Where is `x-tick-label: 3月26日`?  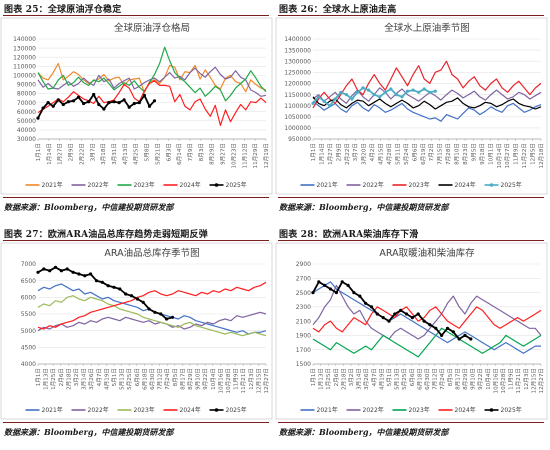 x-tick-label: 3月26日 is located at coordinates (91, 379).